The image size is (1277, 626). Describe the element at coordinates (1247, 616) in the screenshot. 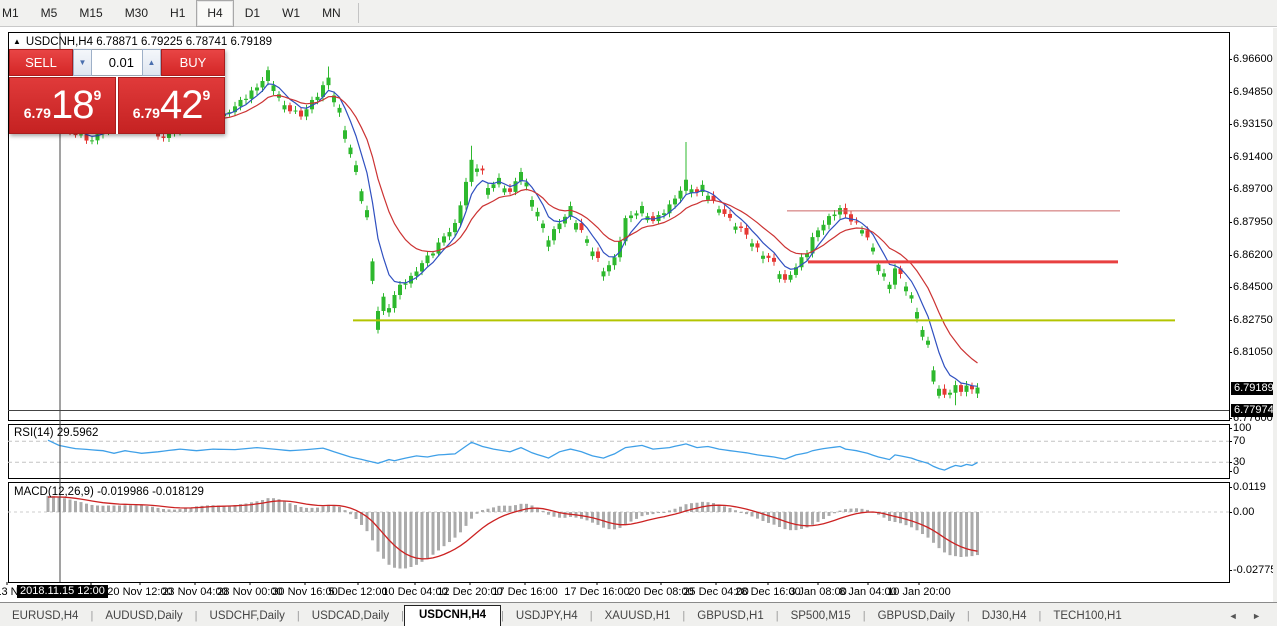

I see `tab-scroll-arrows: ◄ ►` at that location.